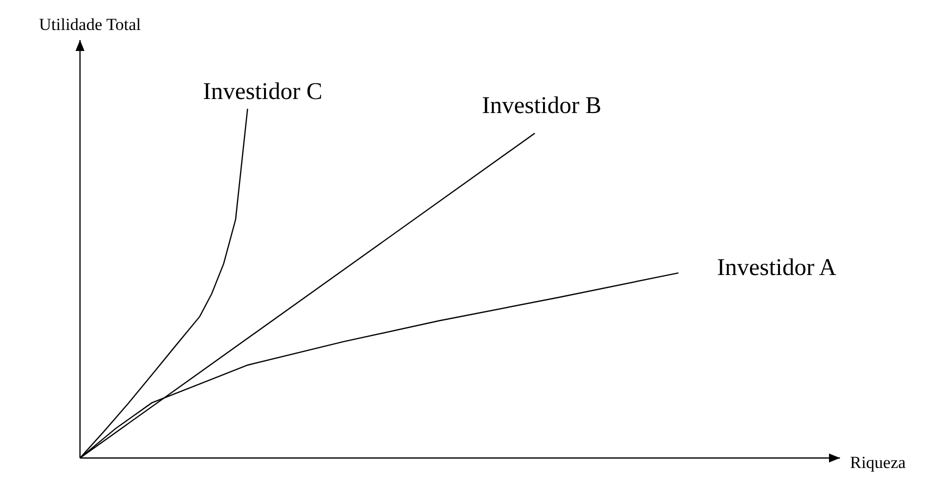 The height and width of the screenshot is (483, 934). I want to click on series-label: Investidor A, so click(777, 268).